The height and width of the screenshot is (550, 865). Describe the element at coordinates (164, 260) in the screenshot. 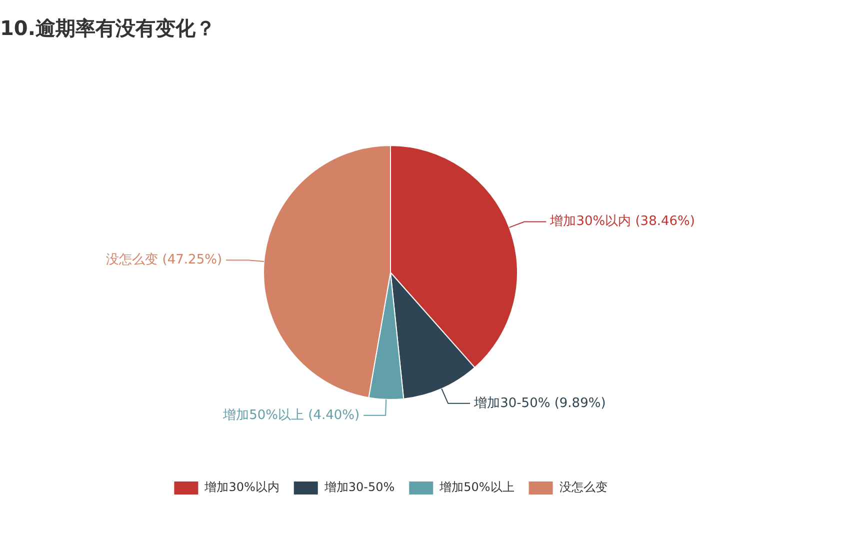

I see `category-label: 没怎么变 (47.25%)` at that location.